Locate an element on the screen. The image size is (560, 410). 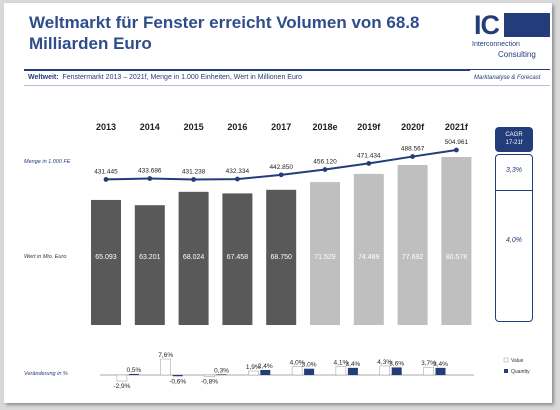
value-data-label: 68.024 is located at coordinates (194, 257).